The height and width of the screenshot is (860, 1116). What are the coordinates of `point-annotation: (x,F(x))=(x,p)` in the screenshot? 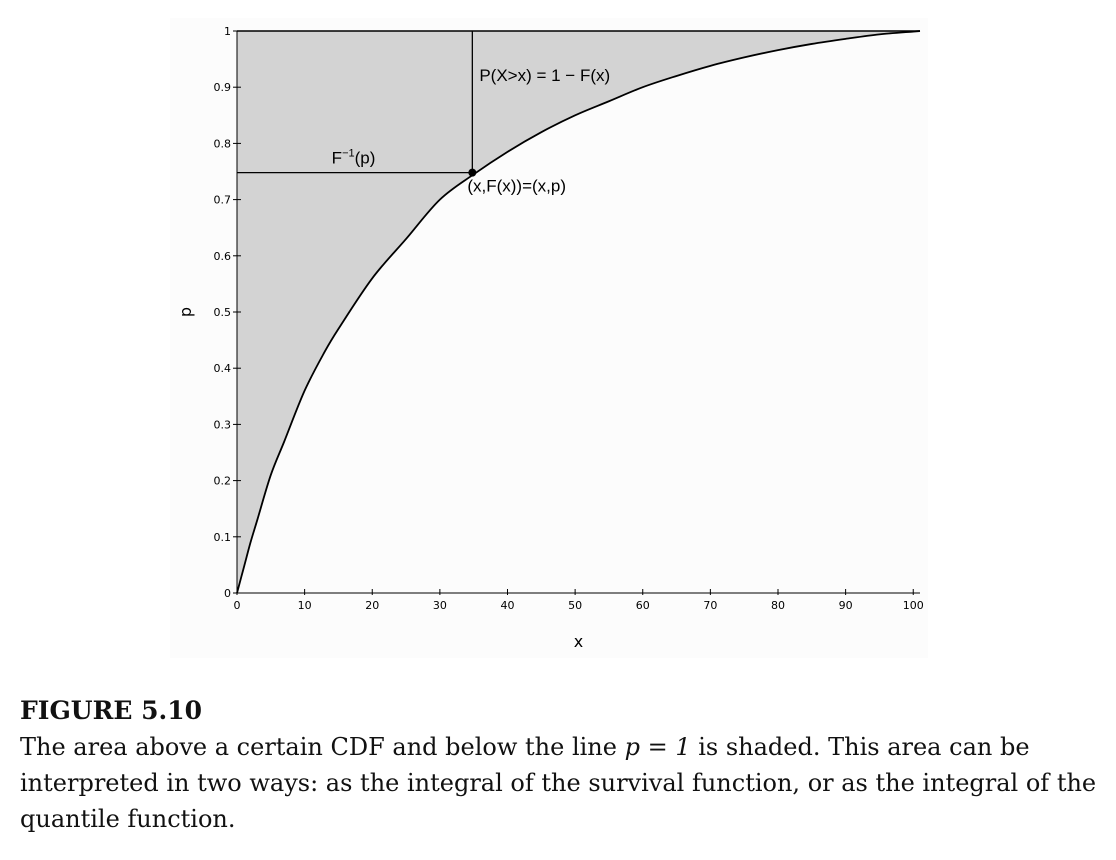 It's located at (516, 186).